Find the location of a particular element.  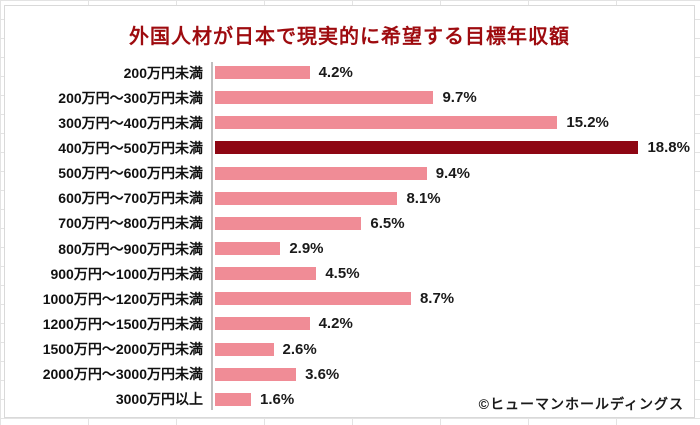

category-label: 1500万円～2000万円未満 is located at coordinates (122, 349).